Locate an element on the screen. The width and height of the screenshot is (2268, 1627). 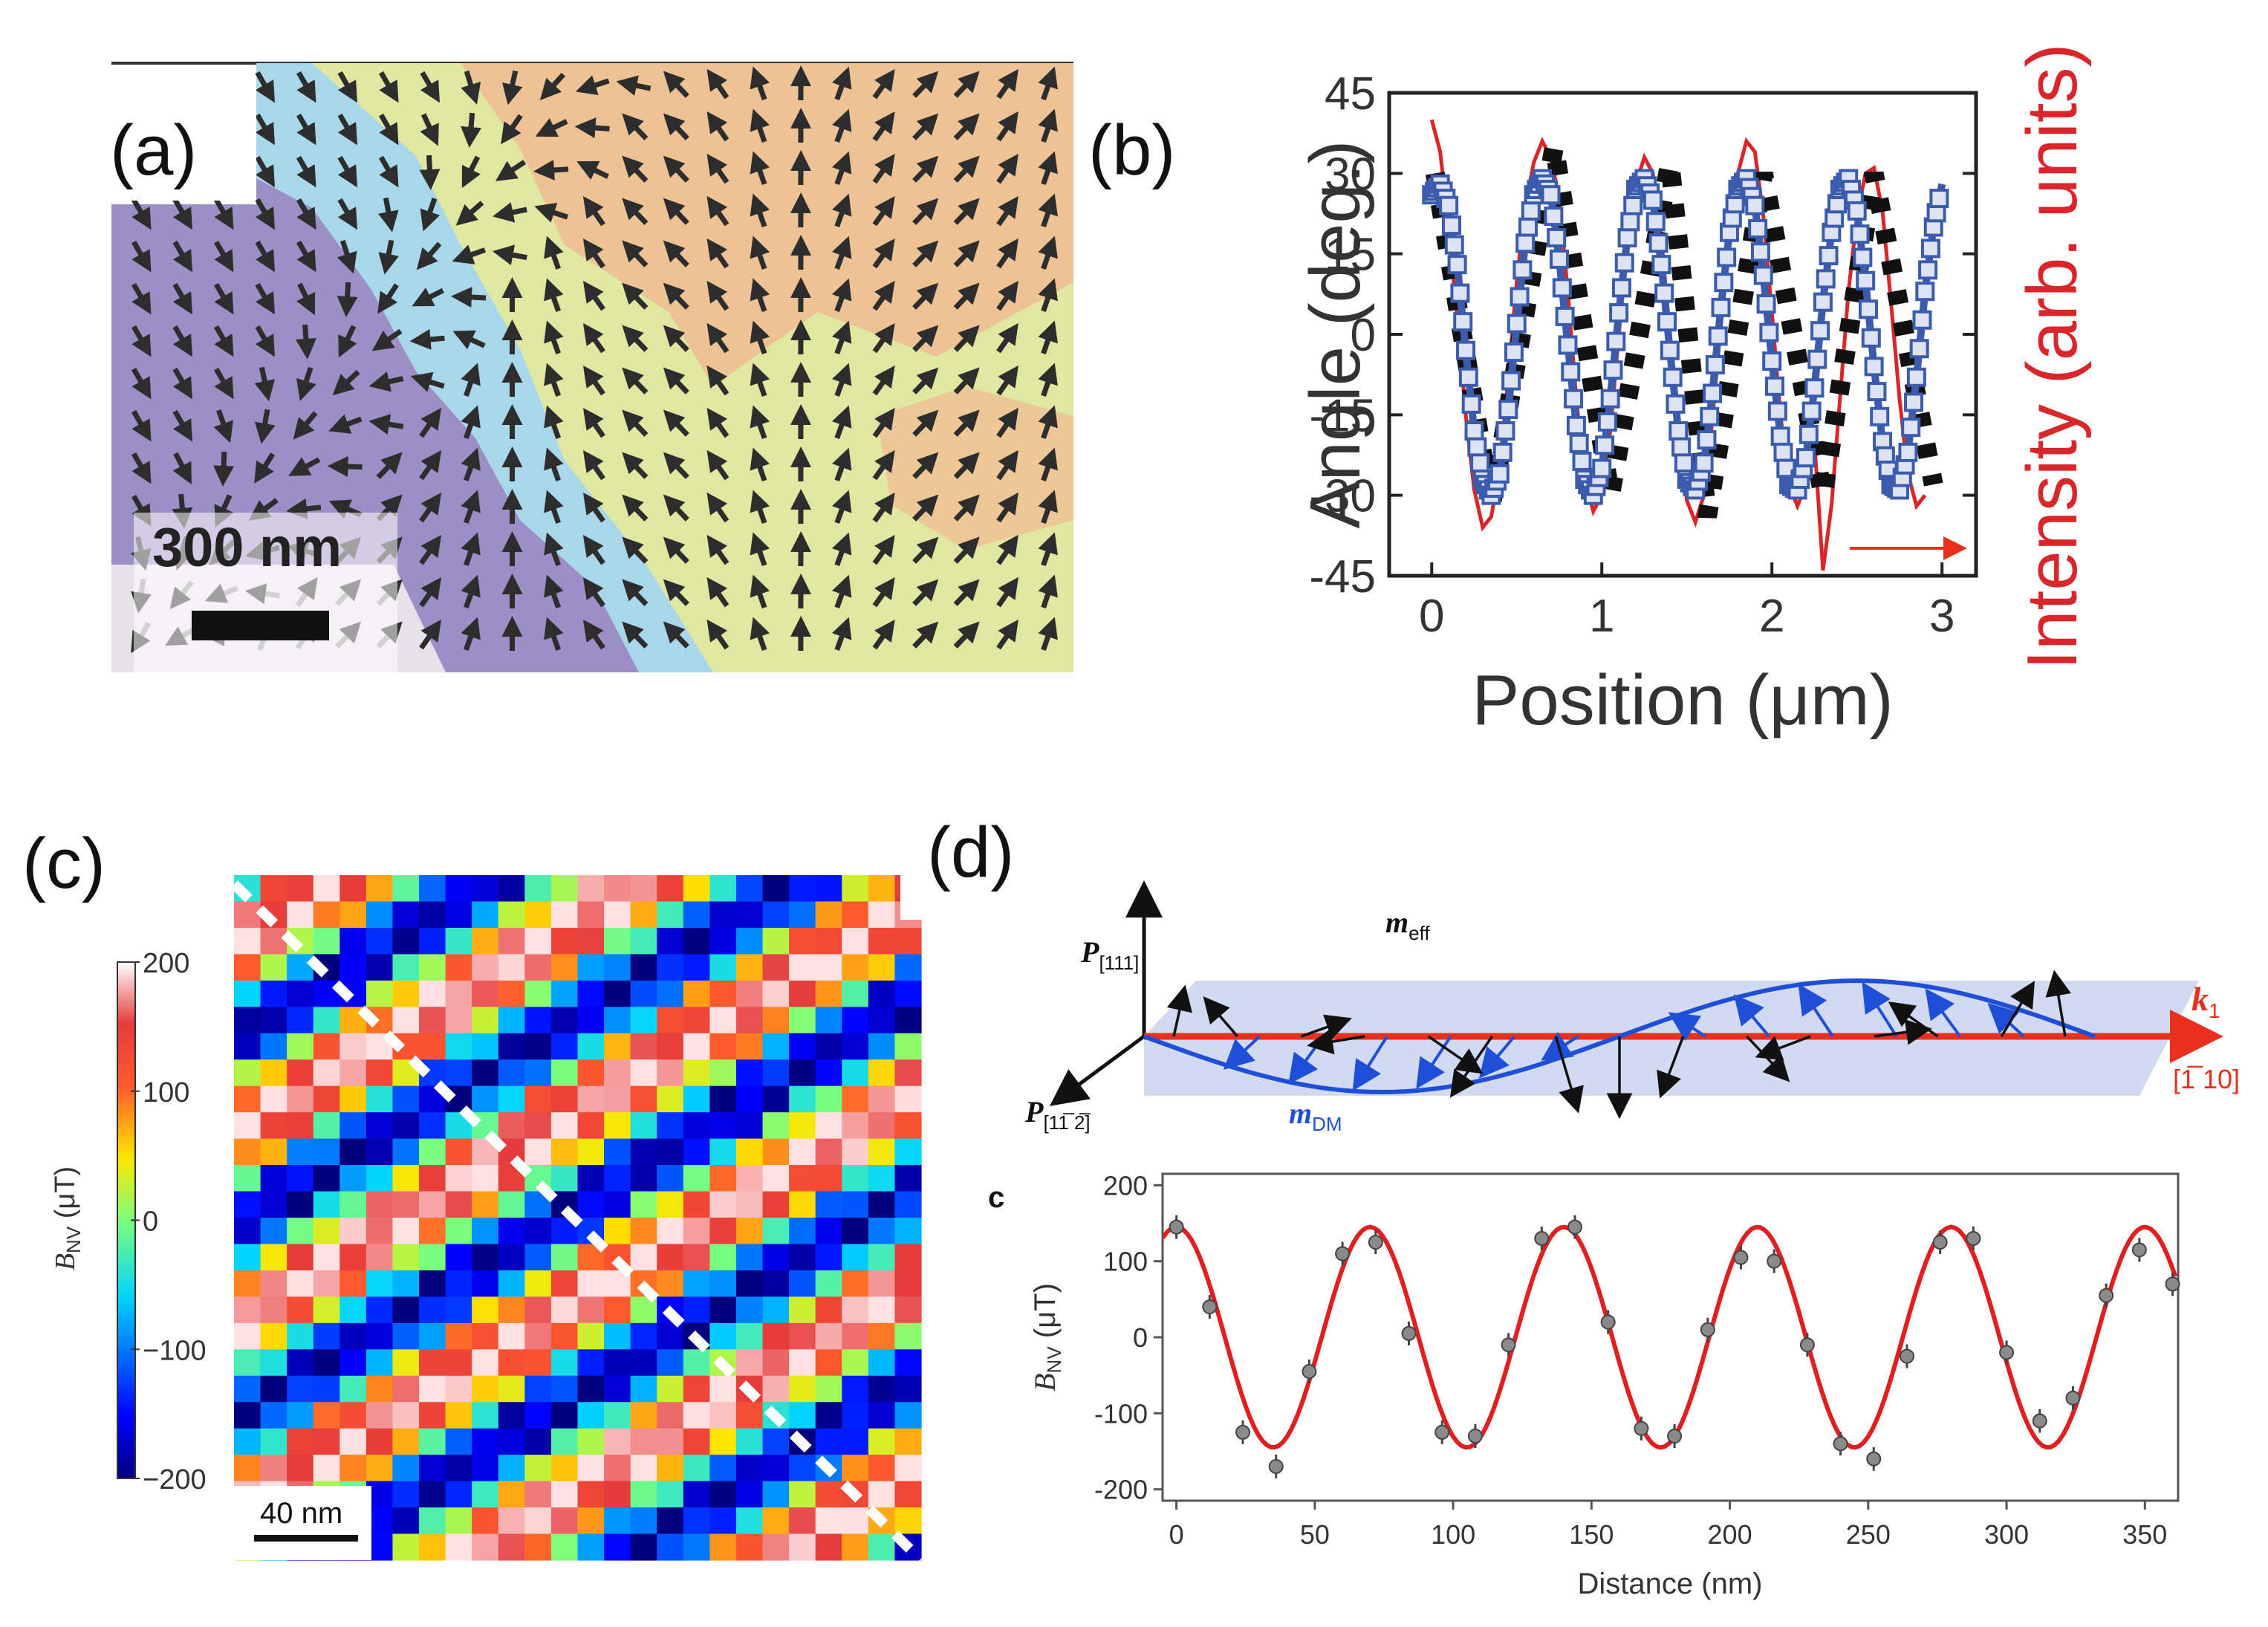
panel-b-ytick-label: 0 is located at coordinates (1363, 335).